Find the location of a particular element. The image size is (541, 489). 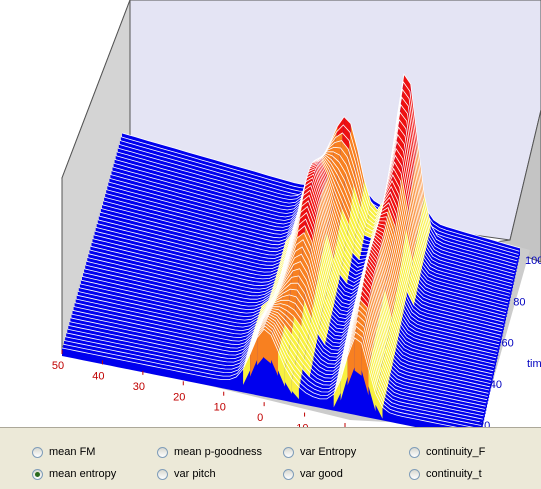

right-axis-tick-label: 60 is located at coordinates (508, 344).